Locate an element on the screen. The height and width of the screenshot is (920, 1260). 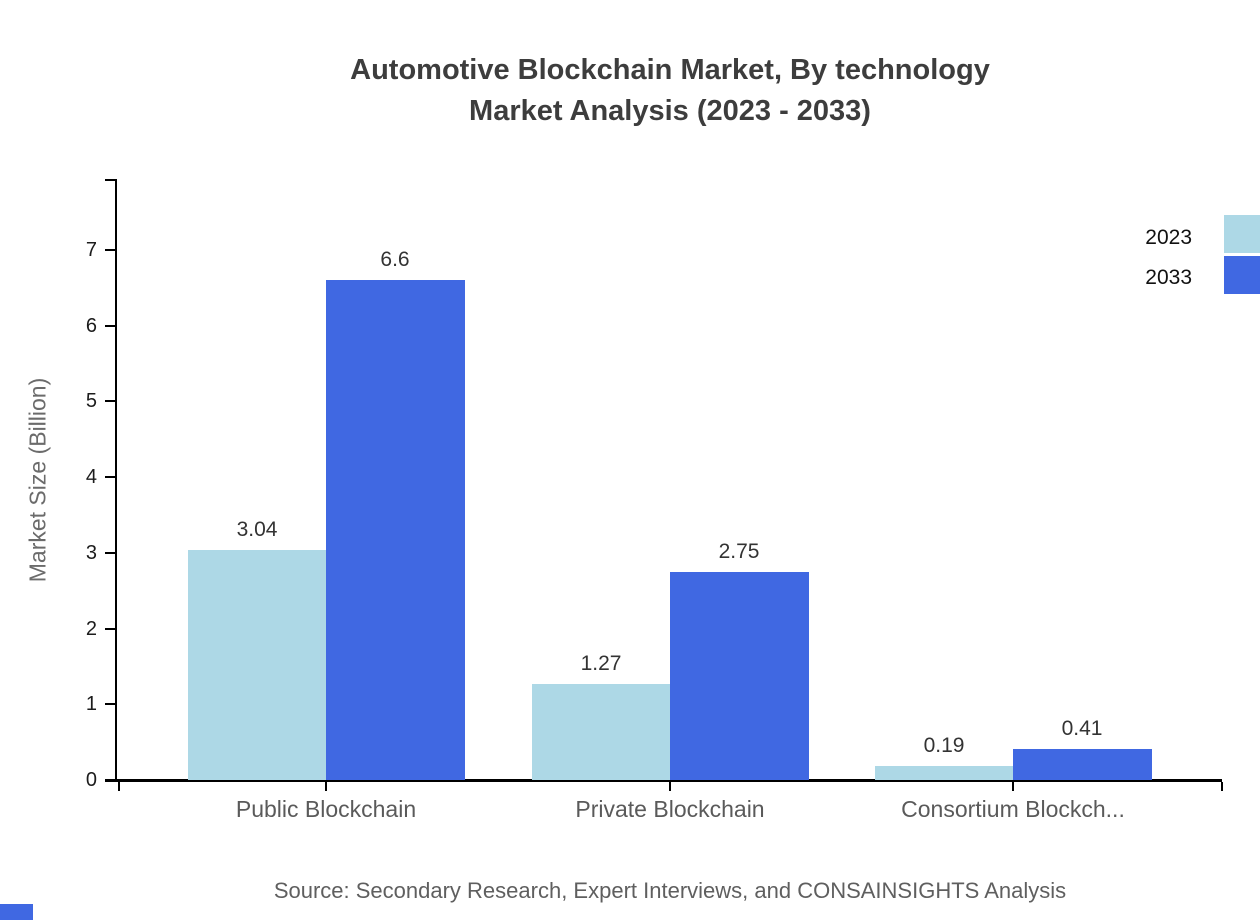
value-label-2023-3: 0.19 is located at coordinates (944, 745).